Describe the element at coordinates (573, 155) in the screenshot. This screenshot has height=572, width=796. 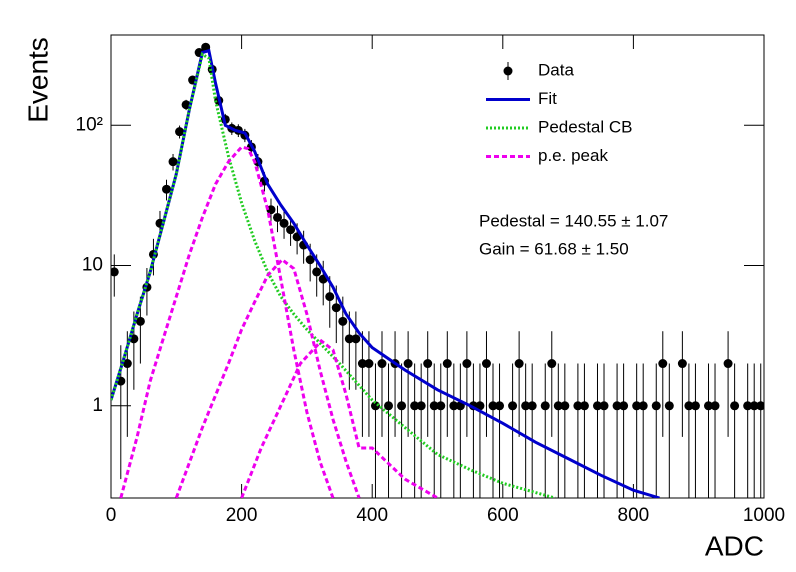
I see `legend-label: p.e. peak` at that location.